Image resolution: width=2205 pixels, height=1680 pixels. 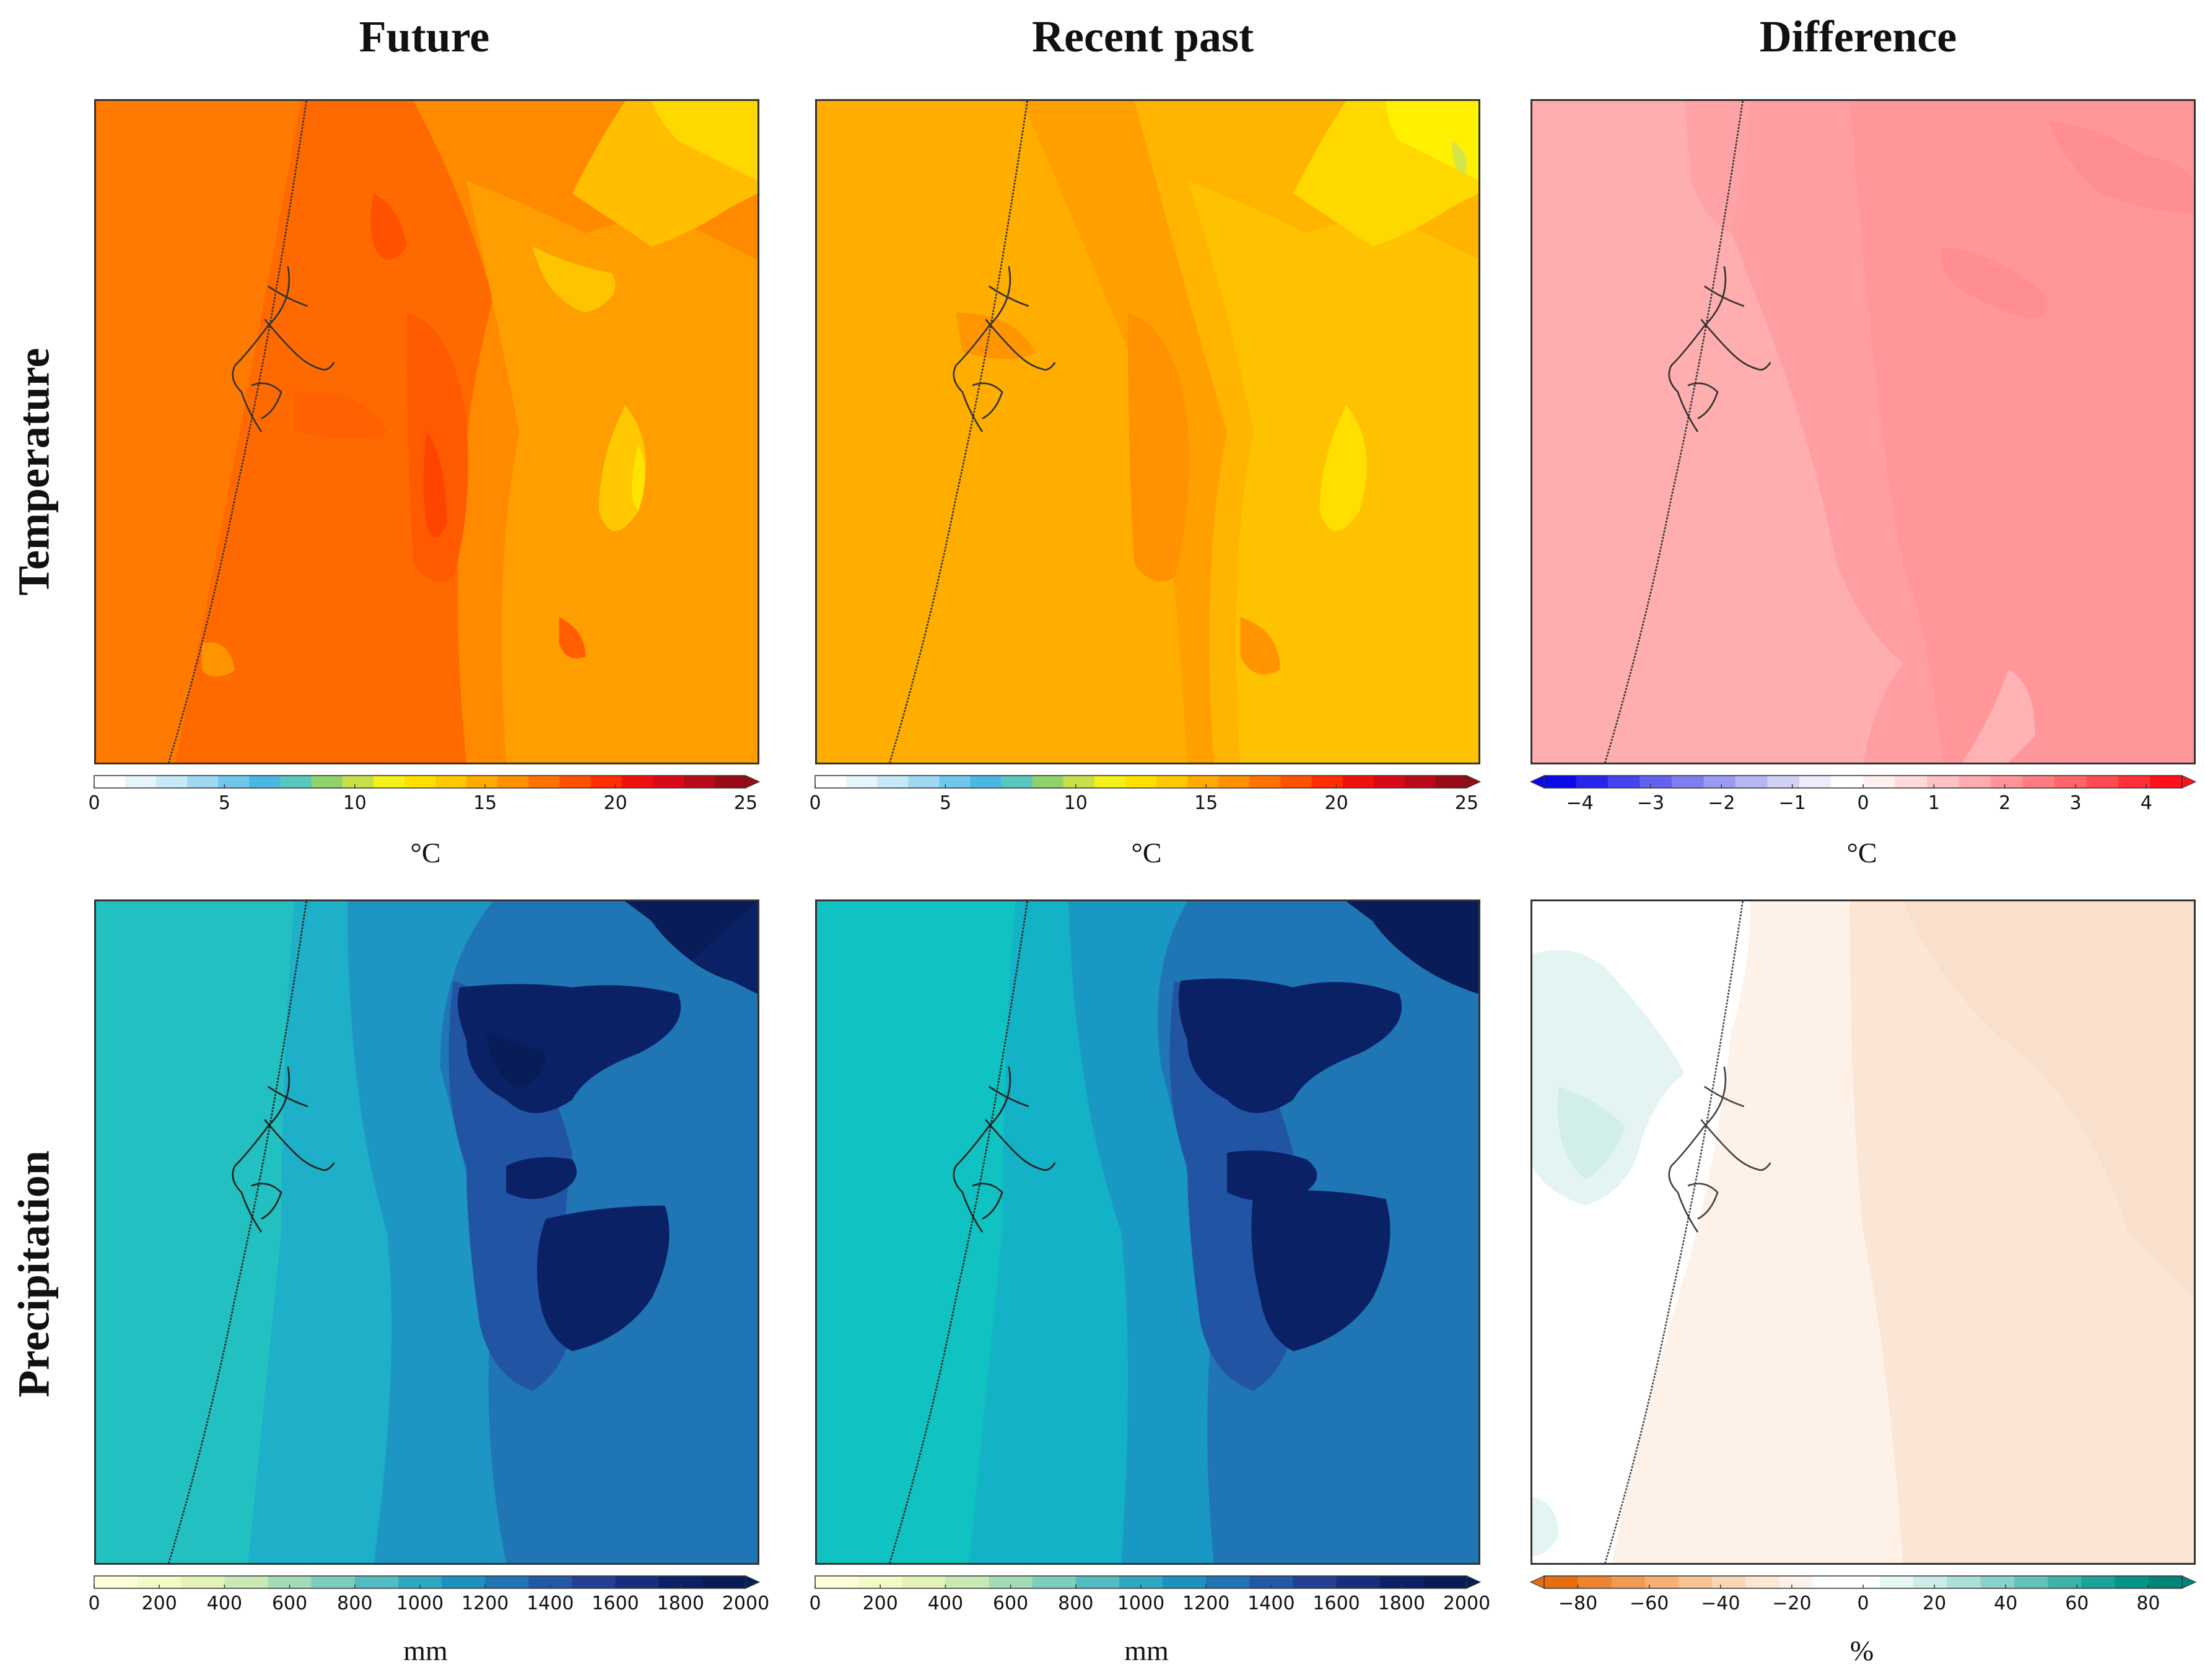 What do you see at coordinates (1580, 803) in the screenshot?
I see `colorbar-tick-label: −4` at bounding box center [1580, 803].